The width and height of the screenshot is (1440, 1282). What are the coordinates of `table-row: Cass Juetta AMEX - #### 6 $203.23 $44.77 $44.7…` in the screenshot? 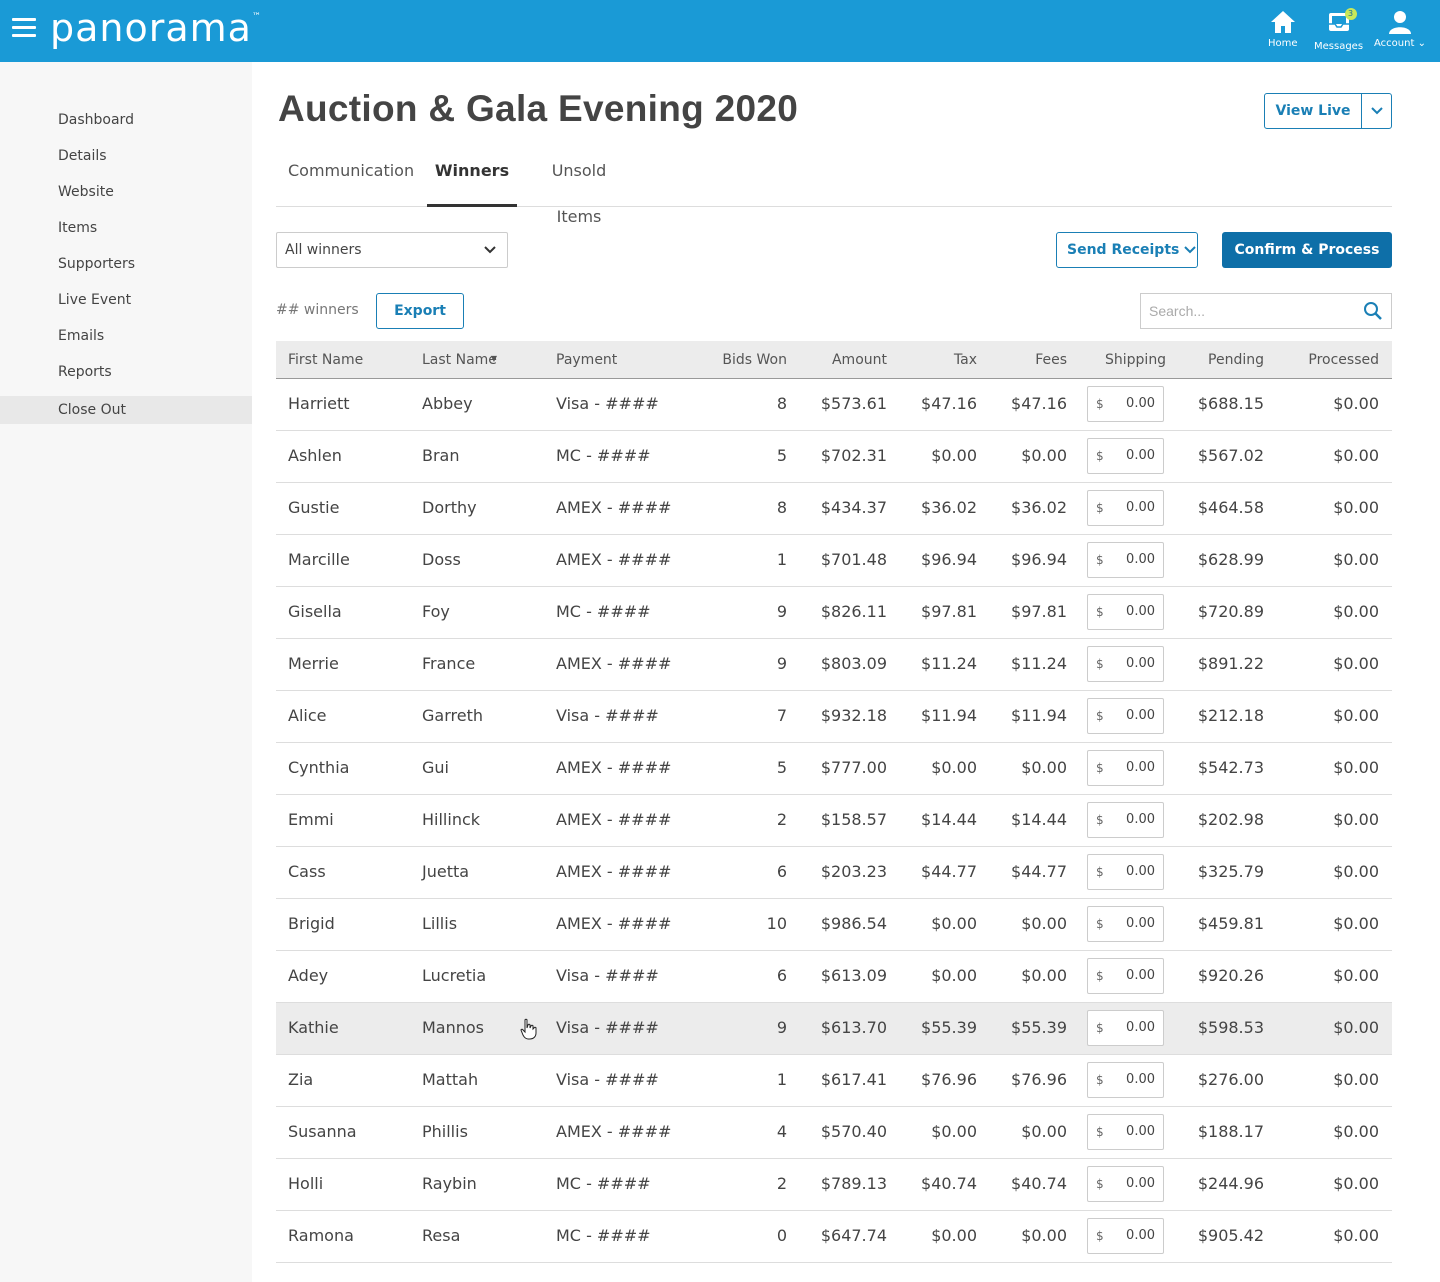 It's located at (834, 873).